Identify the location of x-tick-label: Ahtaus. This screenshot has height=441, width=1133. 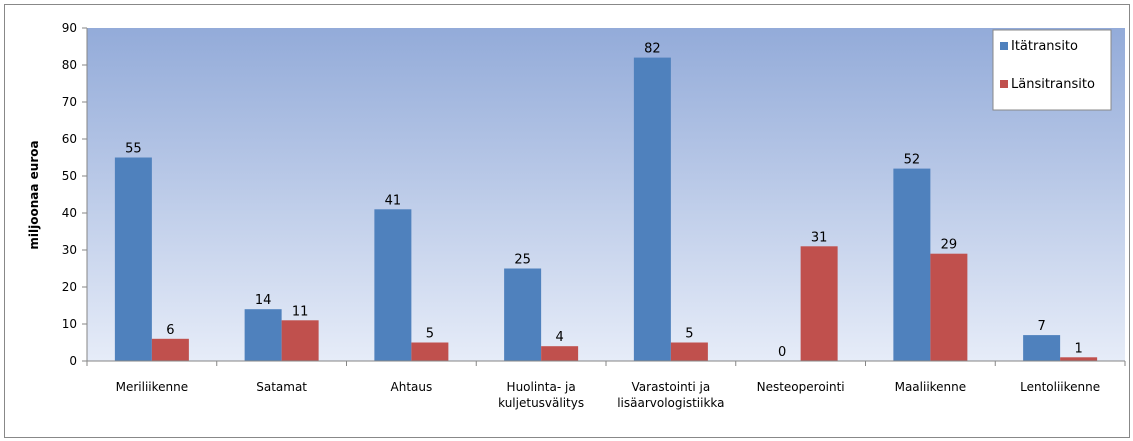
(412, 387).